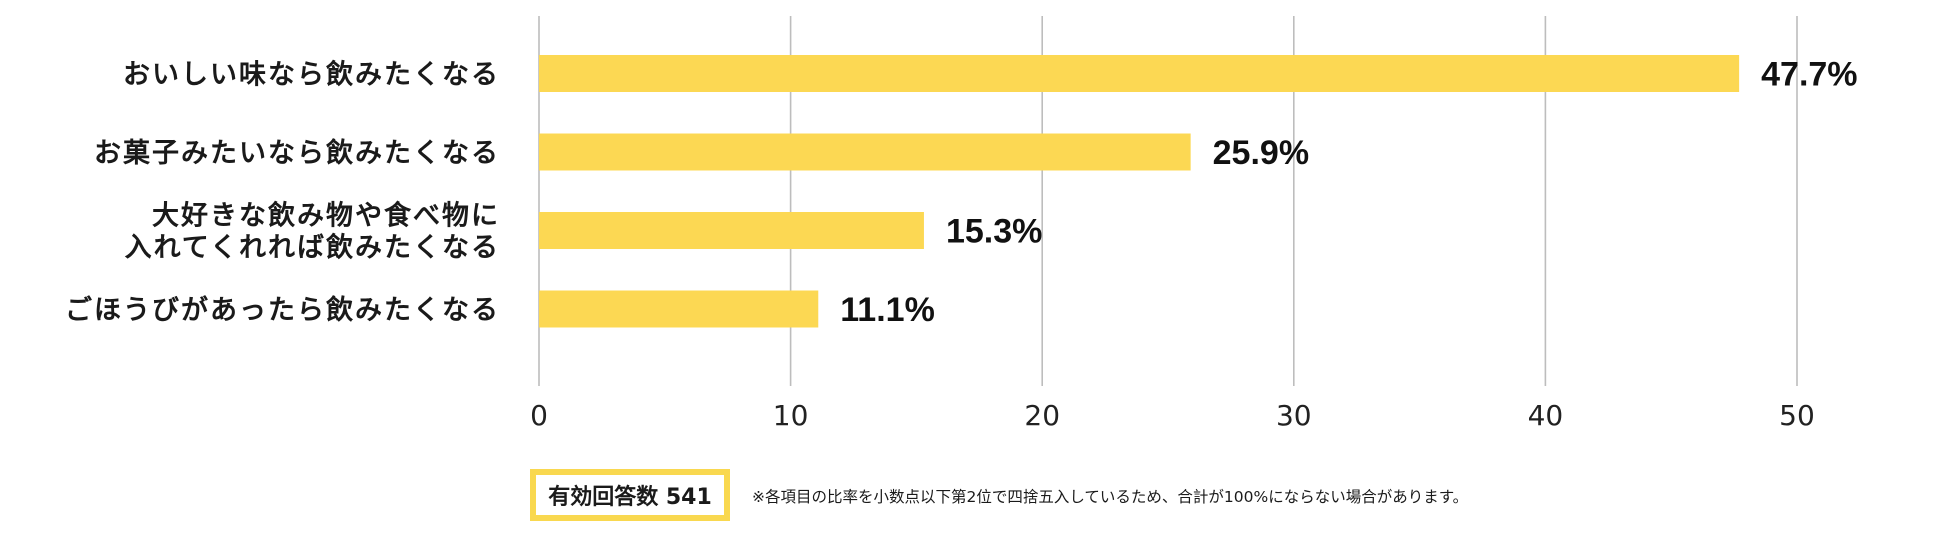 The height and width of the screenshot is (546, 1950). I want to click on x-tick-label-40: 40, so click(1546, 415).